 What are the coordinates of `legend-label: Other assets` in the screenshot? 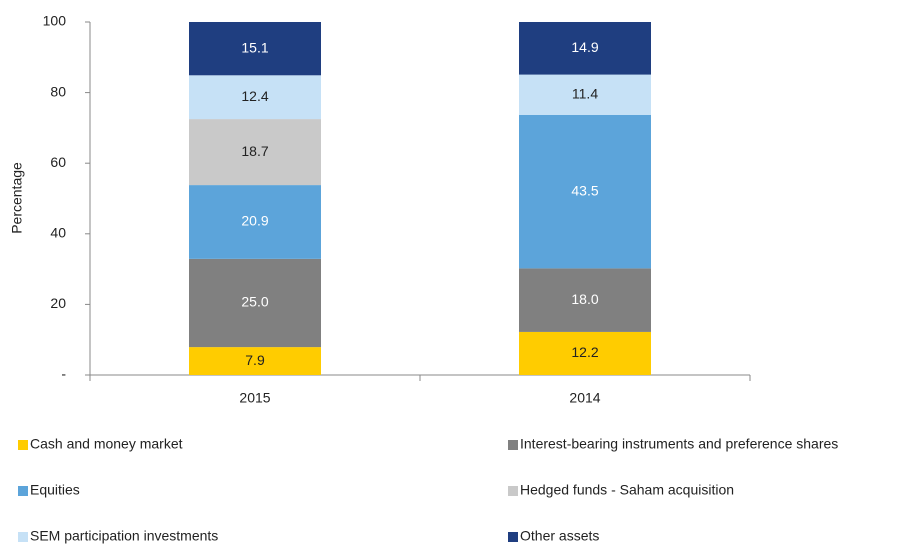 It's located at (559, 536).